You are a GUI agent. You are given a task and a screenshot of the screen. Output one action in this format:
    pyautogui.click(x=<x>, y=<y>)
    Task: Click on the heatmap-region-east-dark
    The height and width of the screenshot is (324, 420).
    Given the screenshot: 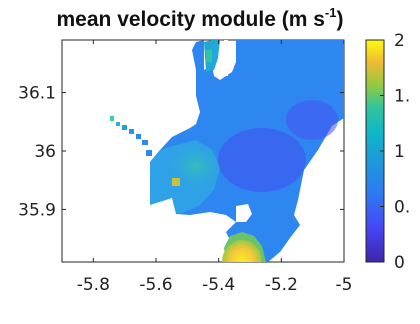 What is the action you would take?
    pyautogui.click(x=312, y=120)
    